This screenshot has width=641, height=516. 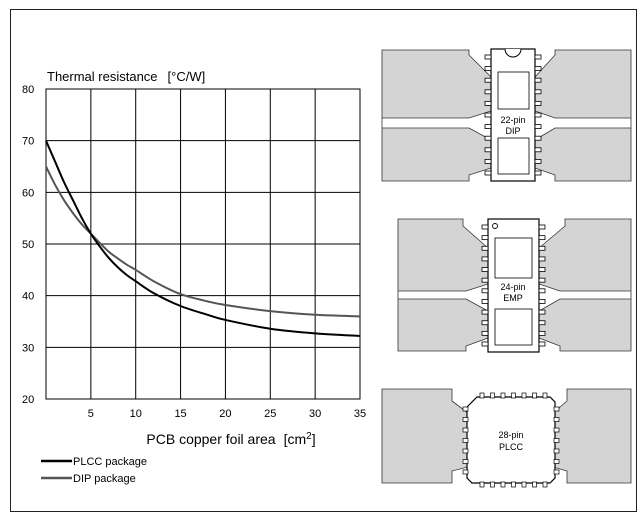 I want to click on package-label-line1: 24-pin, so click(x=512, y=287).